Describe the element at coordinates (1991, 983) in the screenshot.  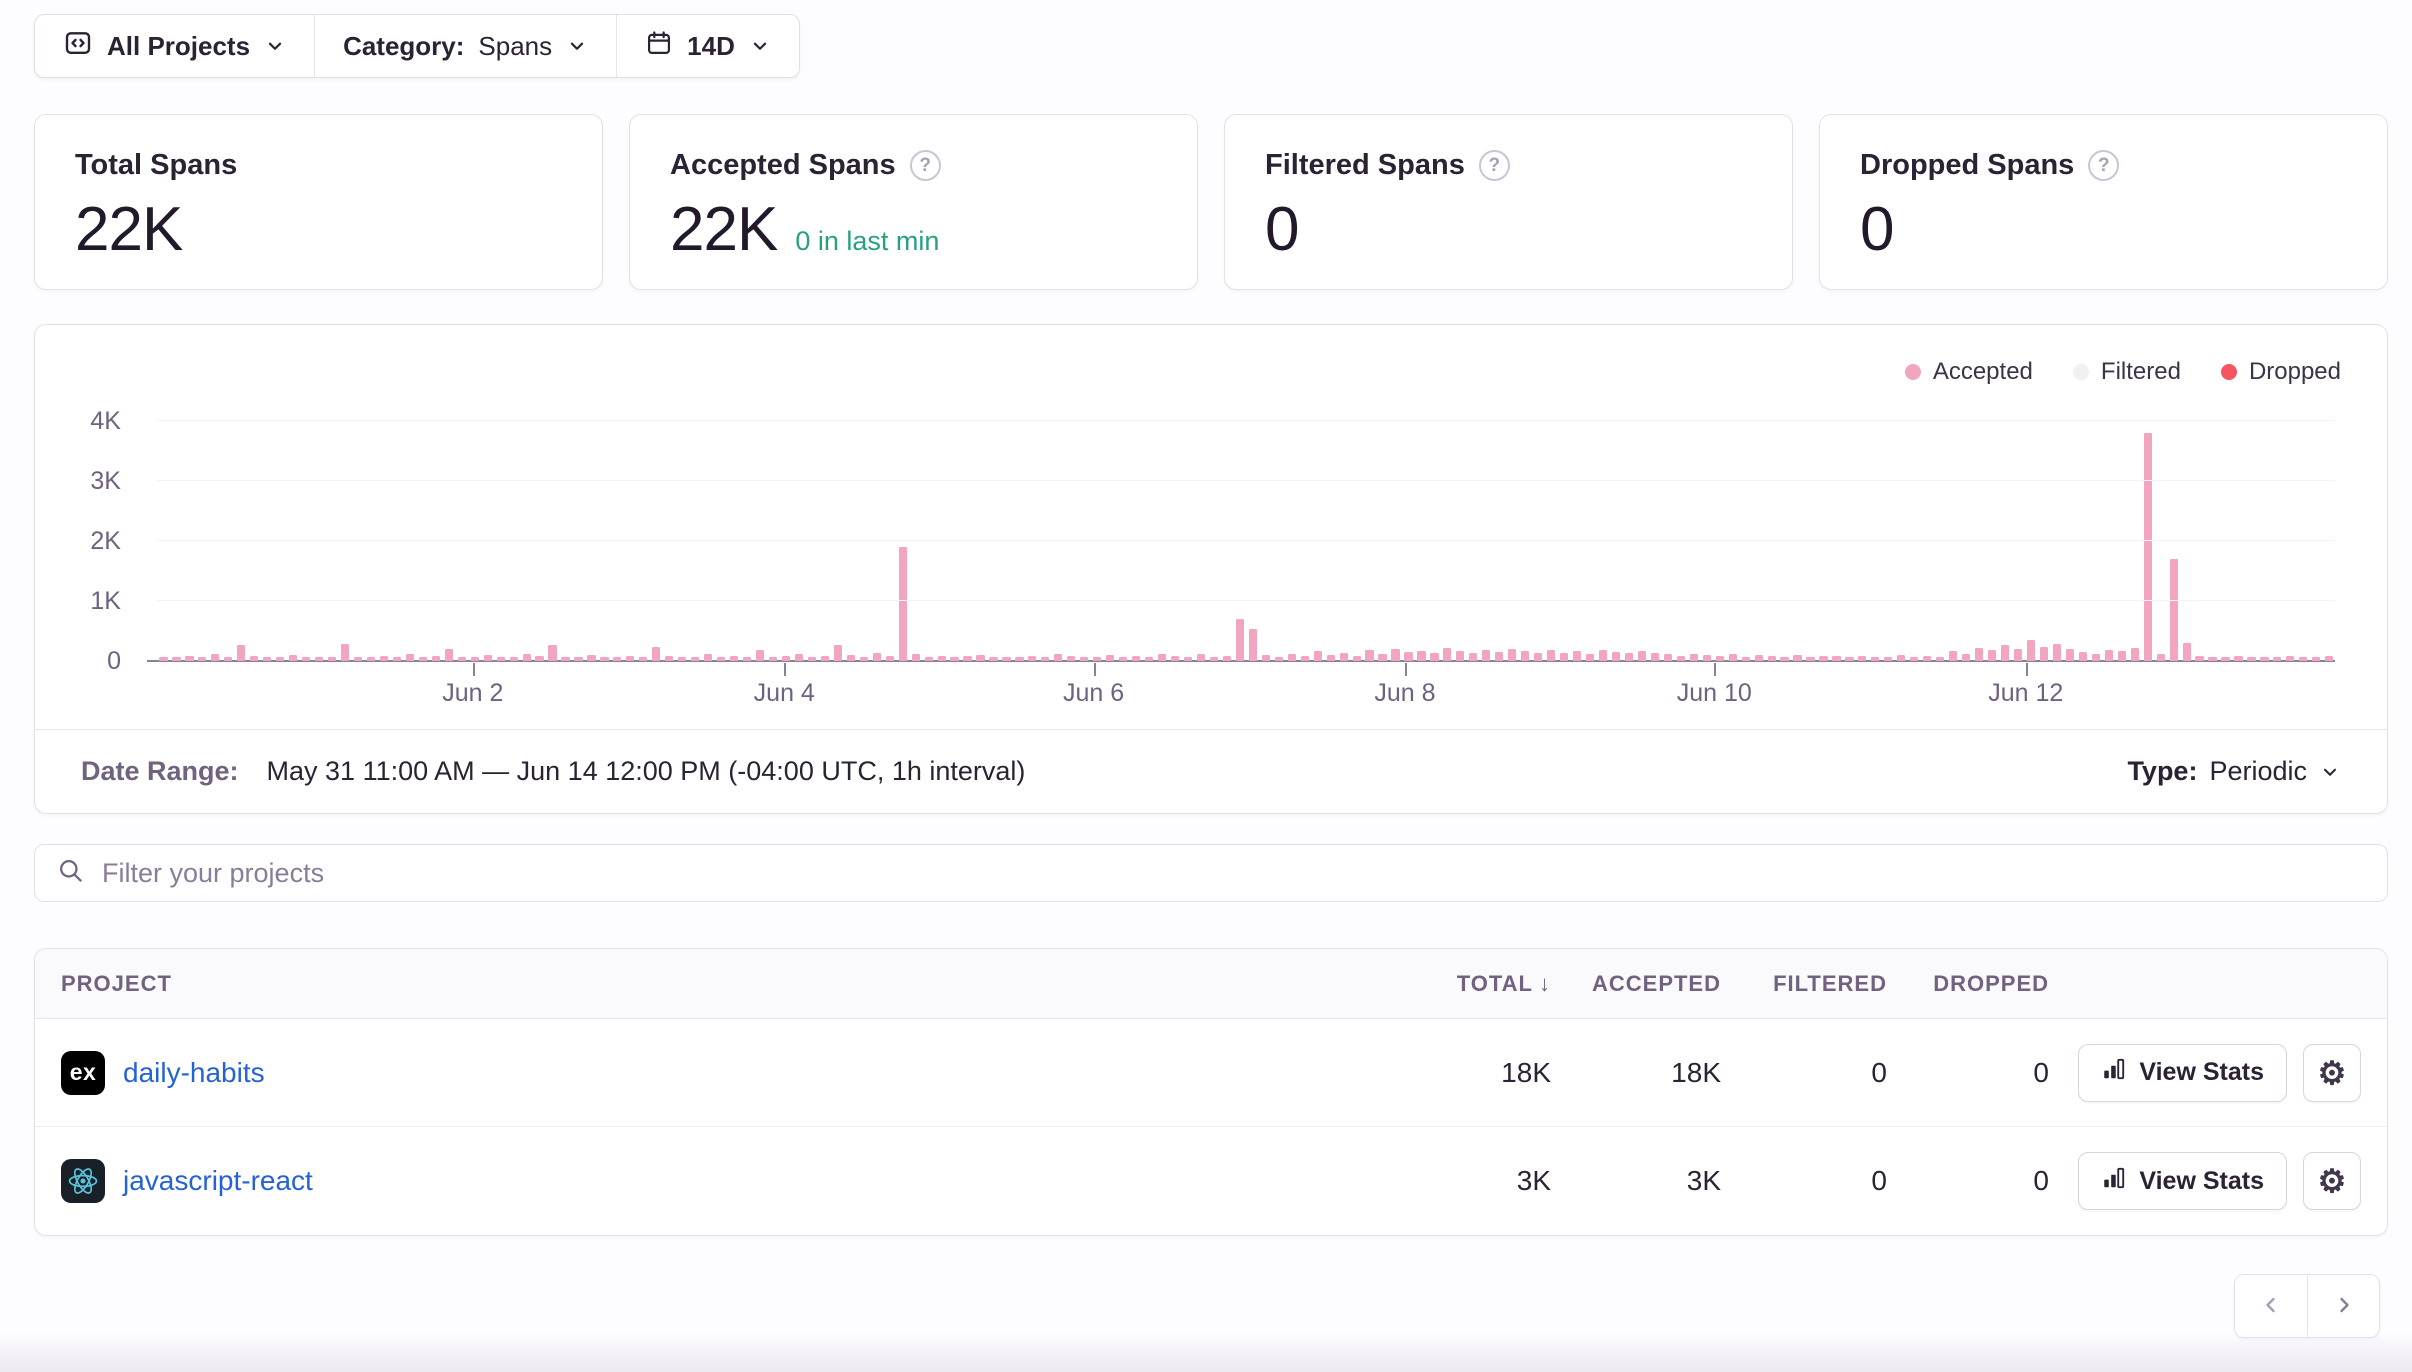
I see `column-header-dropped: DROPPED` at that location.